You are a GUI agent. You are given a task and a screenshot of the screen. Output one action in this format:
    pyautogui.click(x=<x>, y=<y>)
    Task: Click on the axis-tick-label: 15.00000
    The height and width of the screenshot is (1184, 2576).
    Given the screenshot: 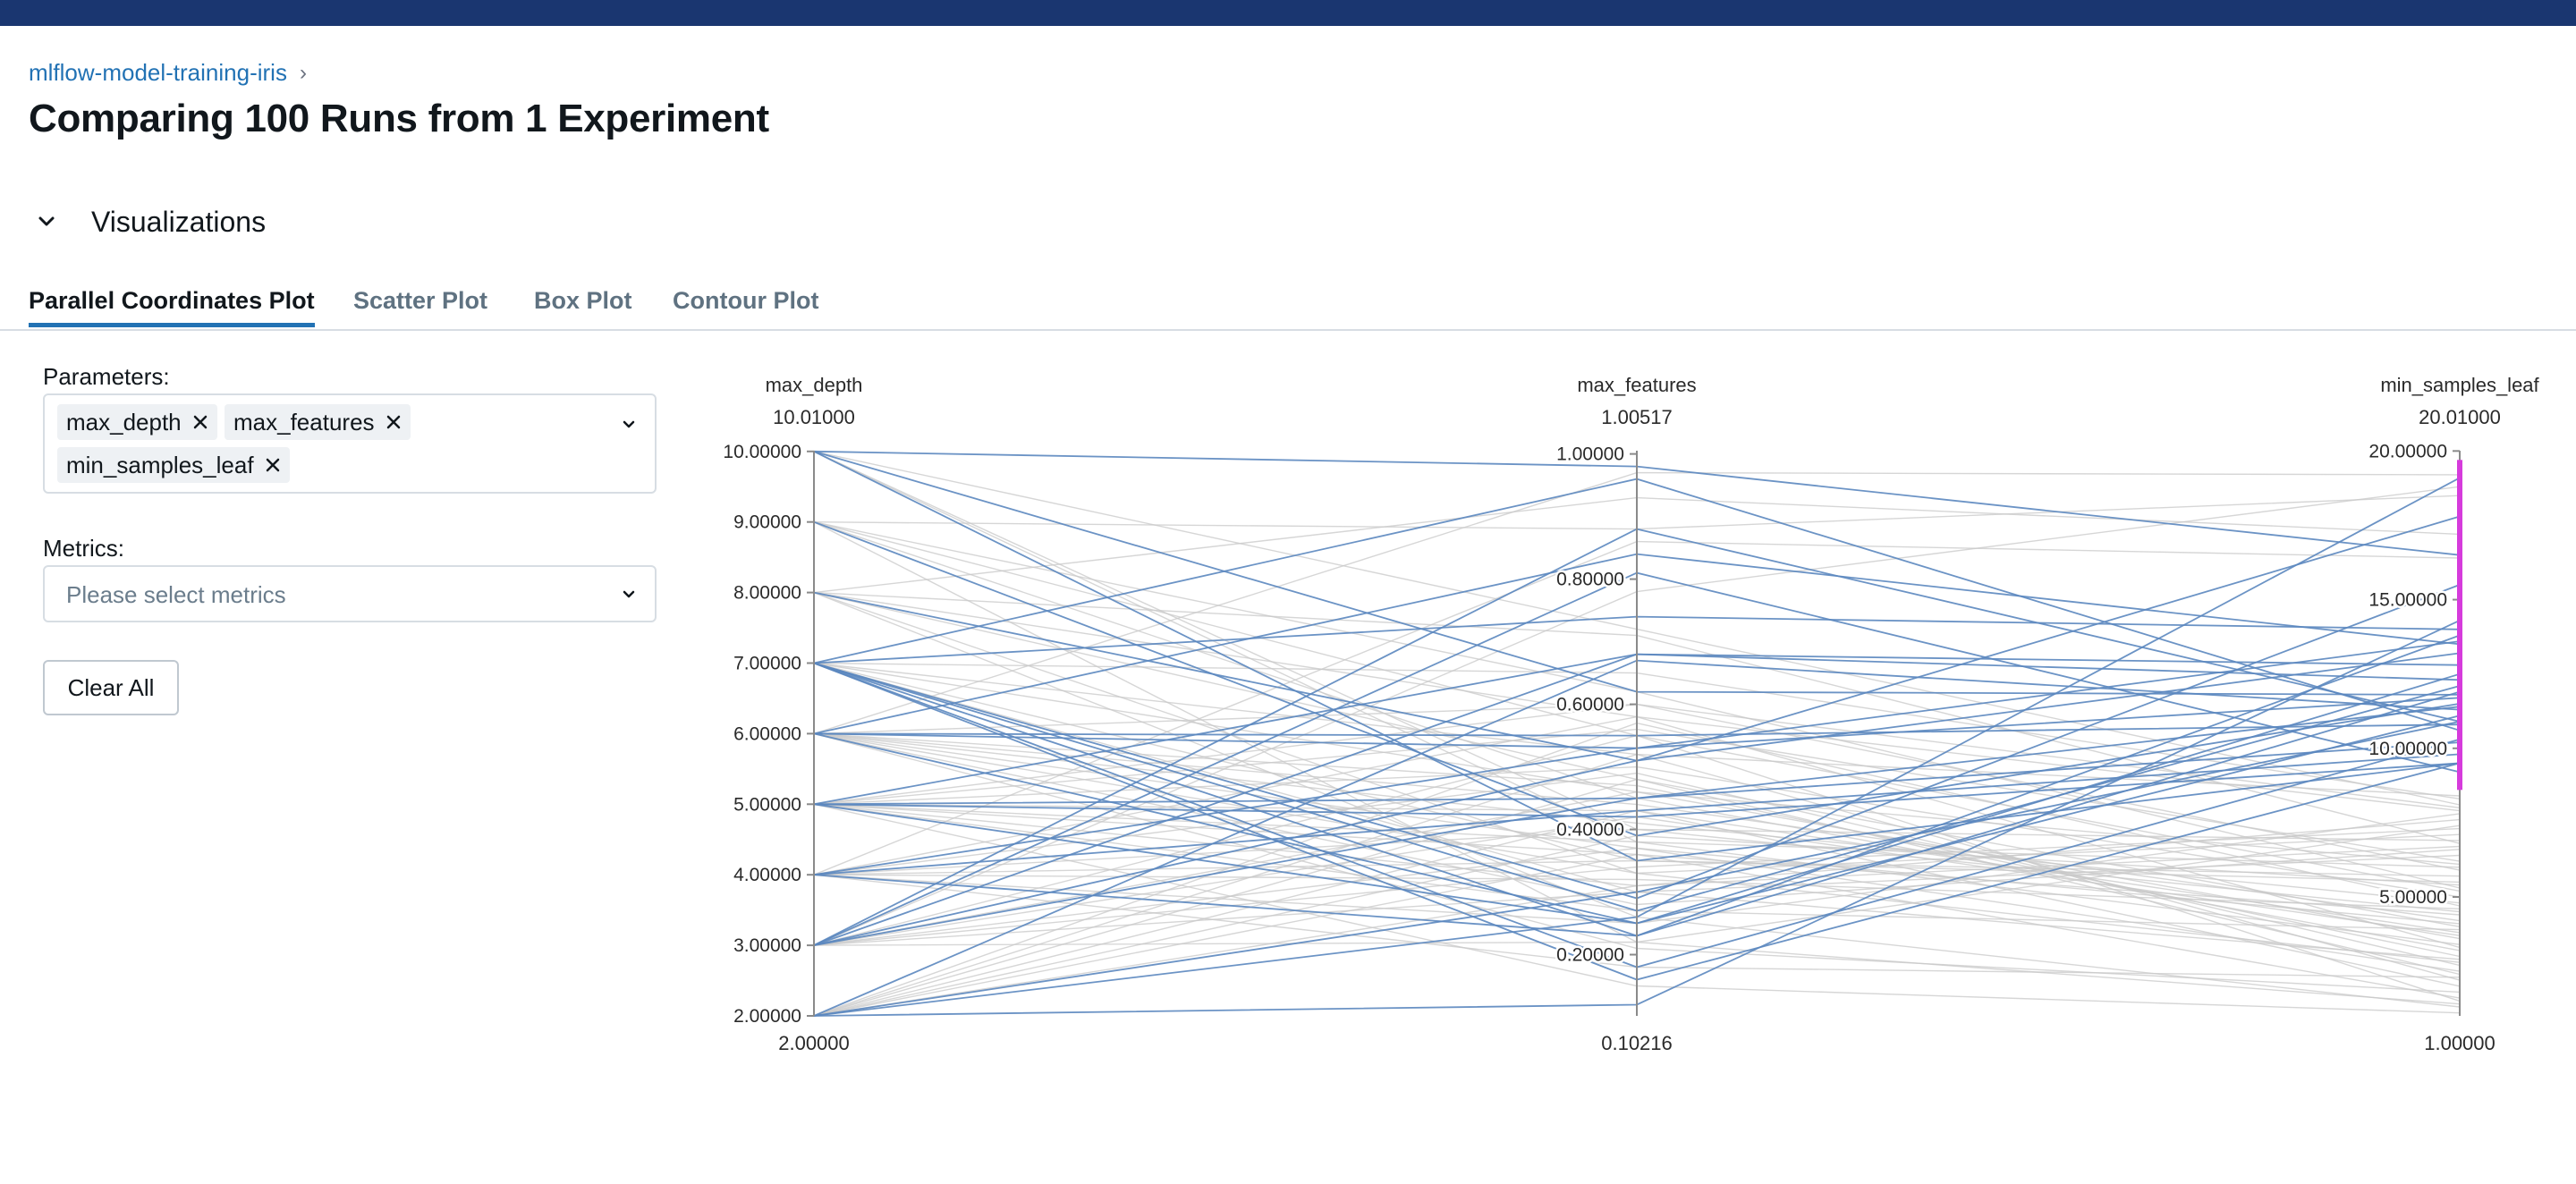 What is the action you would take?
    pyautogui.click(x=2407, y=600)
    